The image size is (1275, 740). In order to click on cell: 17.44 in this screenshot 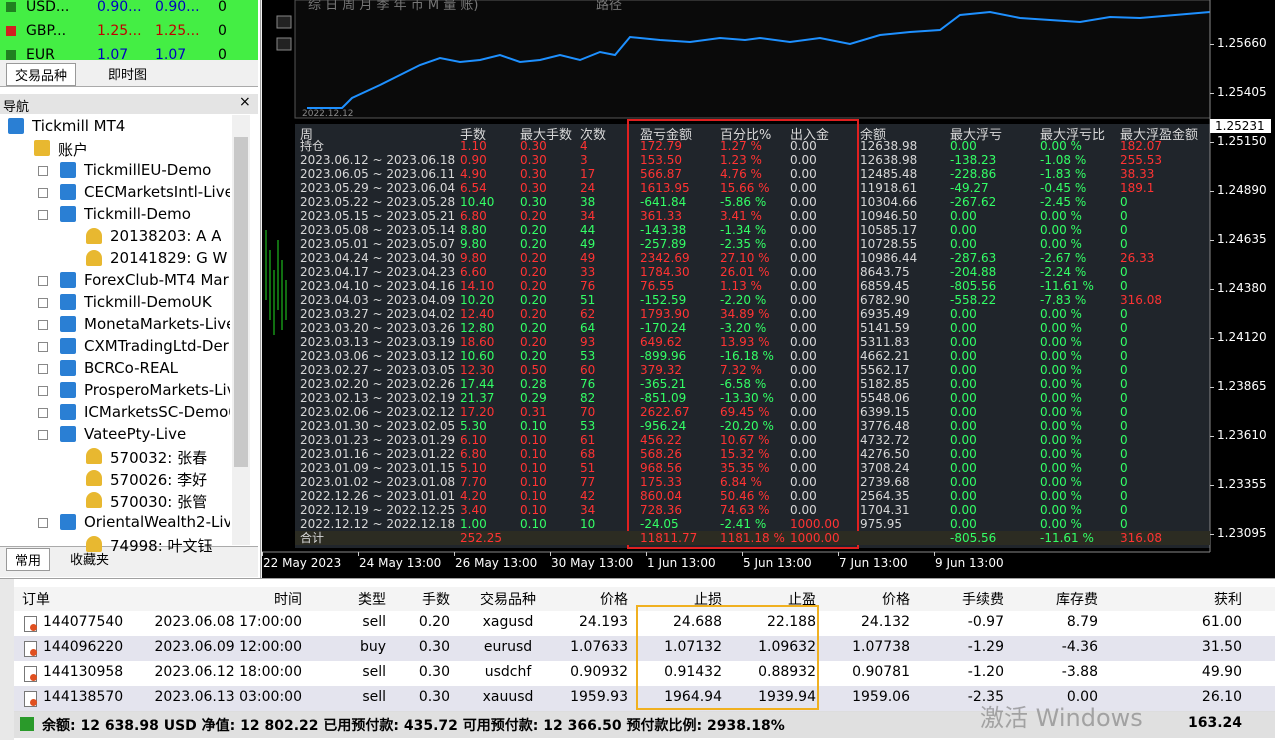, I will do `click(477, 384)`.